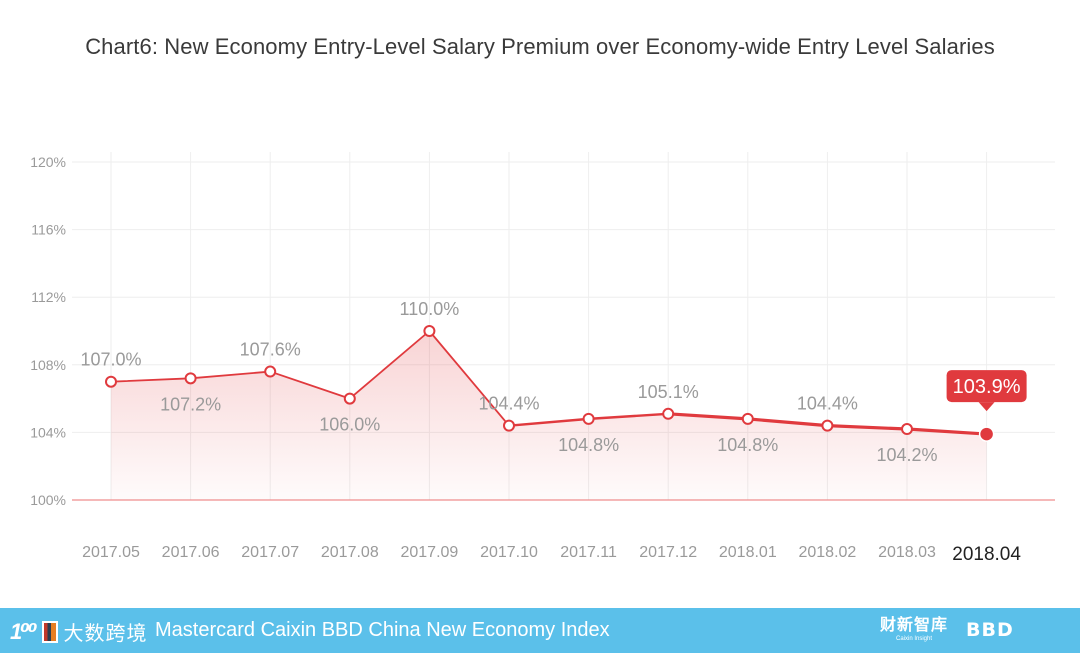 The image size is (1080, 653). What do you see at coordinates (110, 360) in the screenshot?
I see `data-label: 107.0%` at bounding box center [110, 360].